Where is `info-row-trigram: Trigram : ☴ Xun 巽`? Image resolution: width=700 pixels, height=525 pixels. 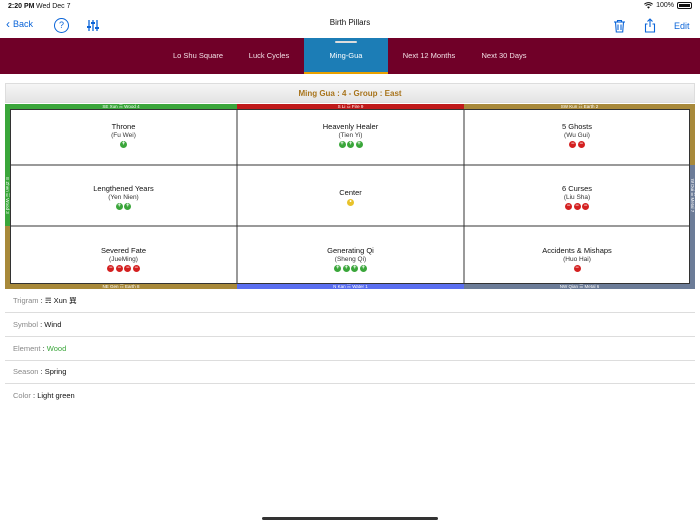
info-row-trigram: Trigram : ☴ Xun 巽 is located at coordinates (350, 301).